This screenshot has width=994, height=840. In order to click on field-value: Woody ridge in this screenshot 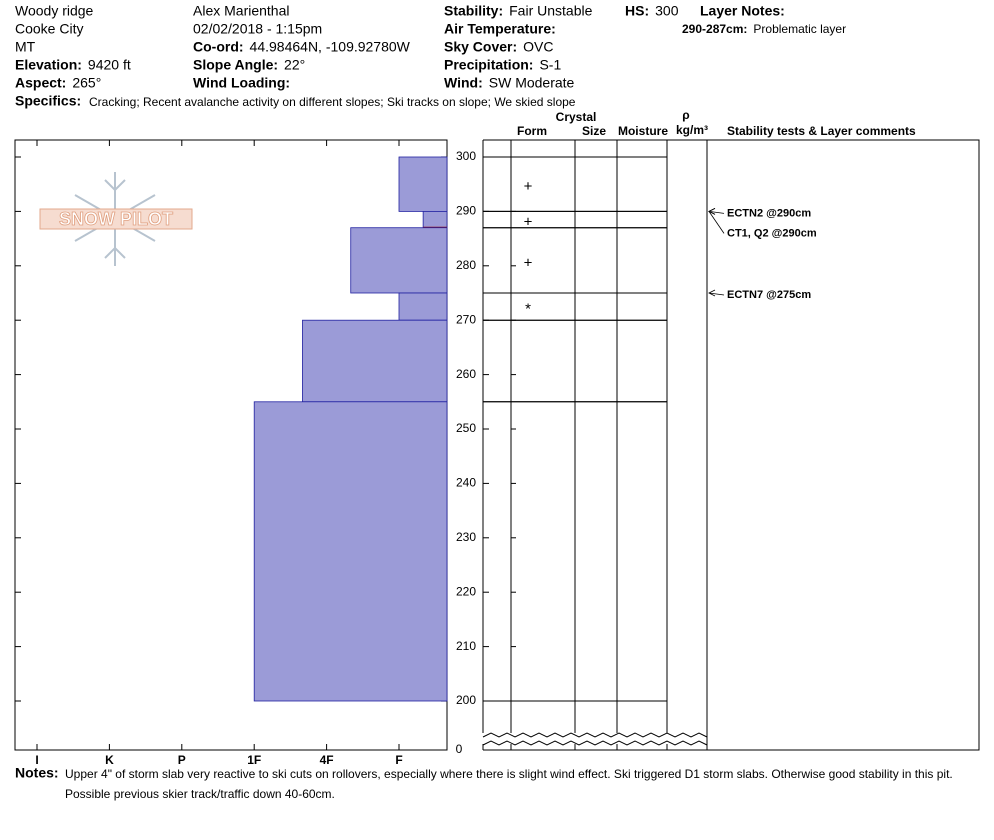, I will do `click(54, 11)`.